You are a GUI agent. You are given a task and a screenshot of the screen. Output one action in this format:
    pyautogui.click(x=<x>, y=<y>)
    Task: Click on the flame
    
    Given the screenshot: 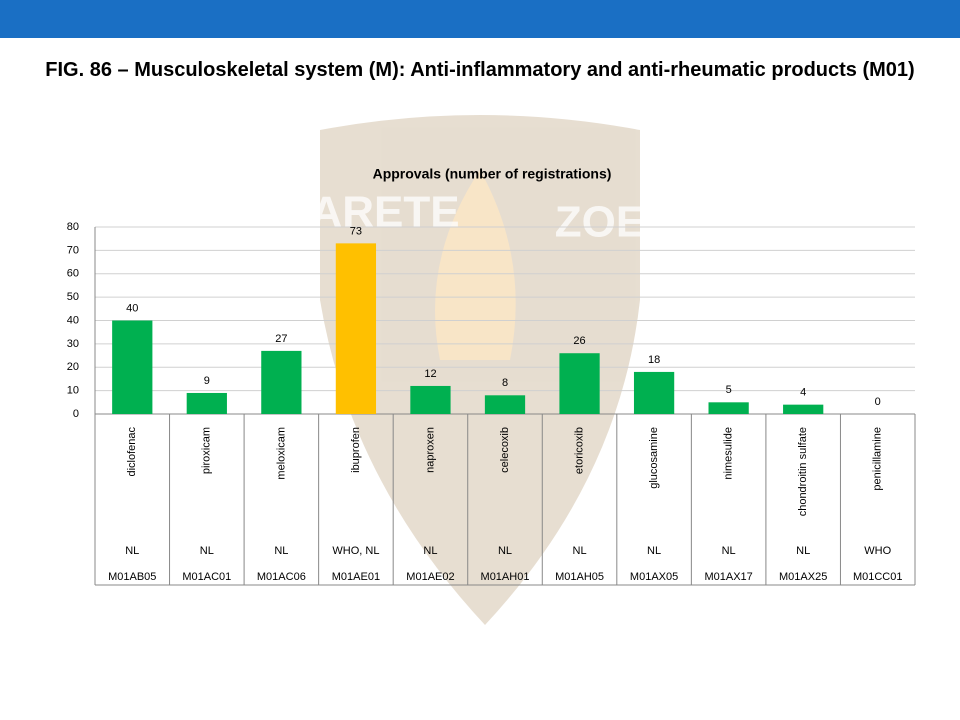 What is the action you would take?
    pyautogui.click(x=475, y=265)
    